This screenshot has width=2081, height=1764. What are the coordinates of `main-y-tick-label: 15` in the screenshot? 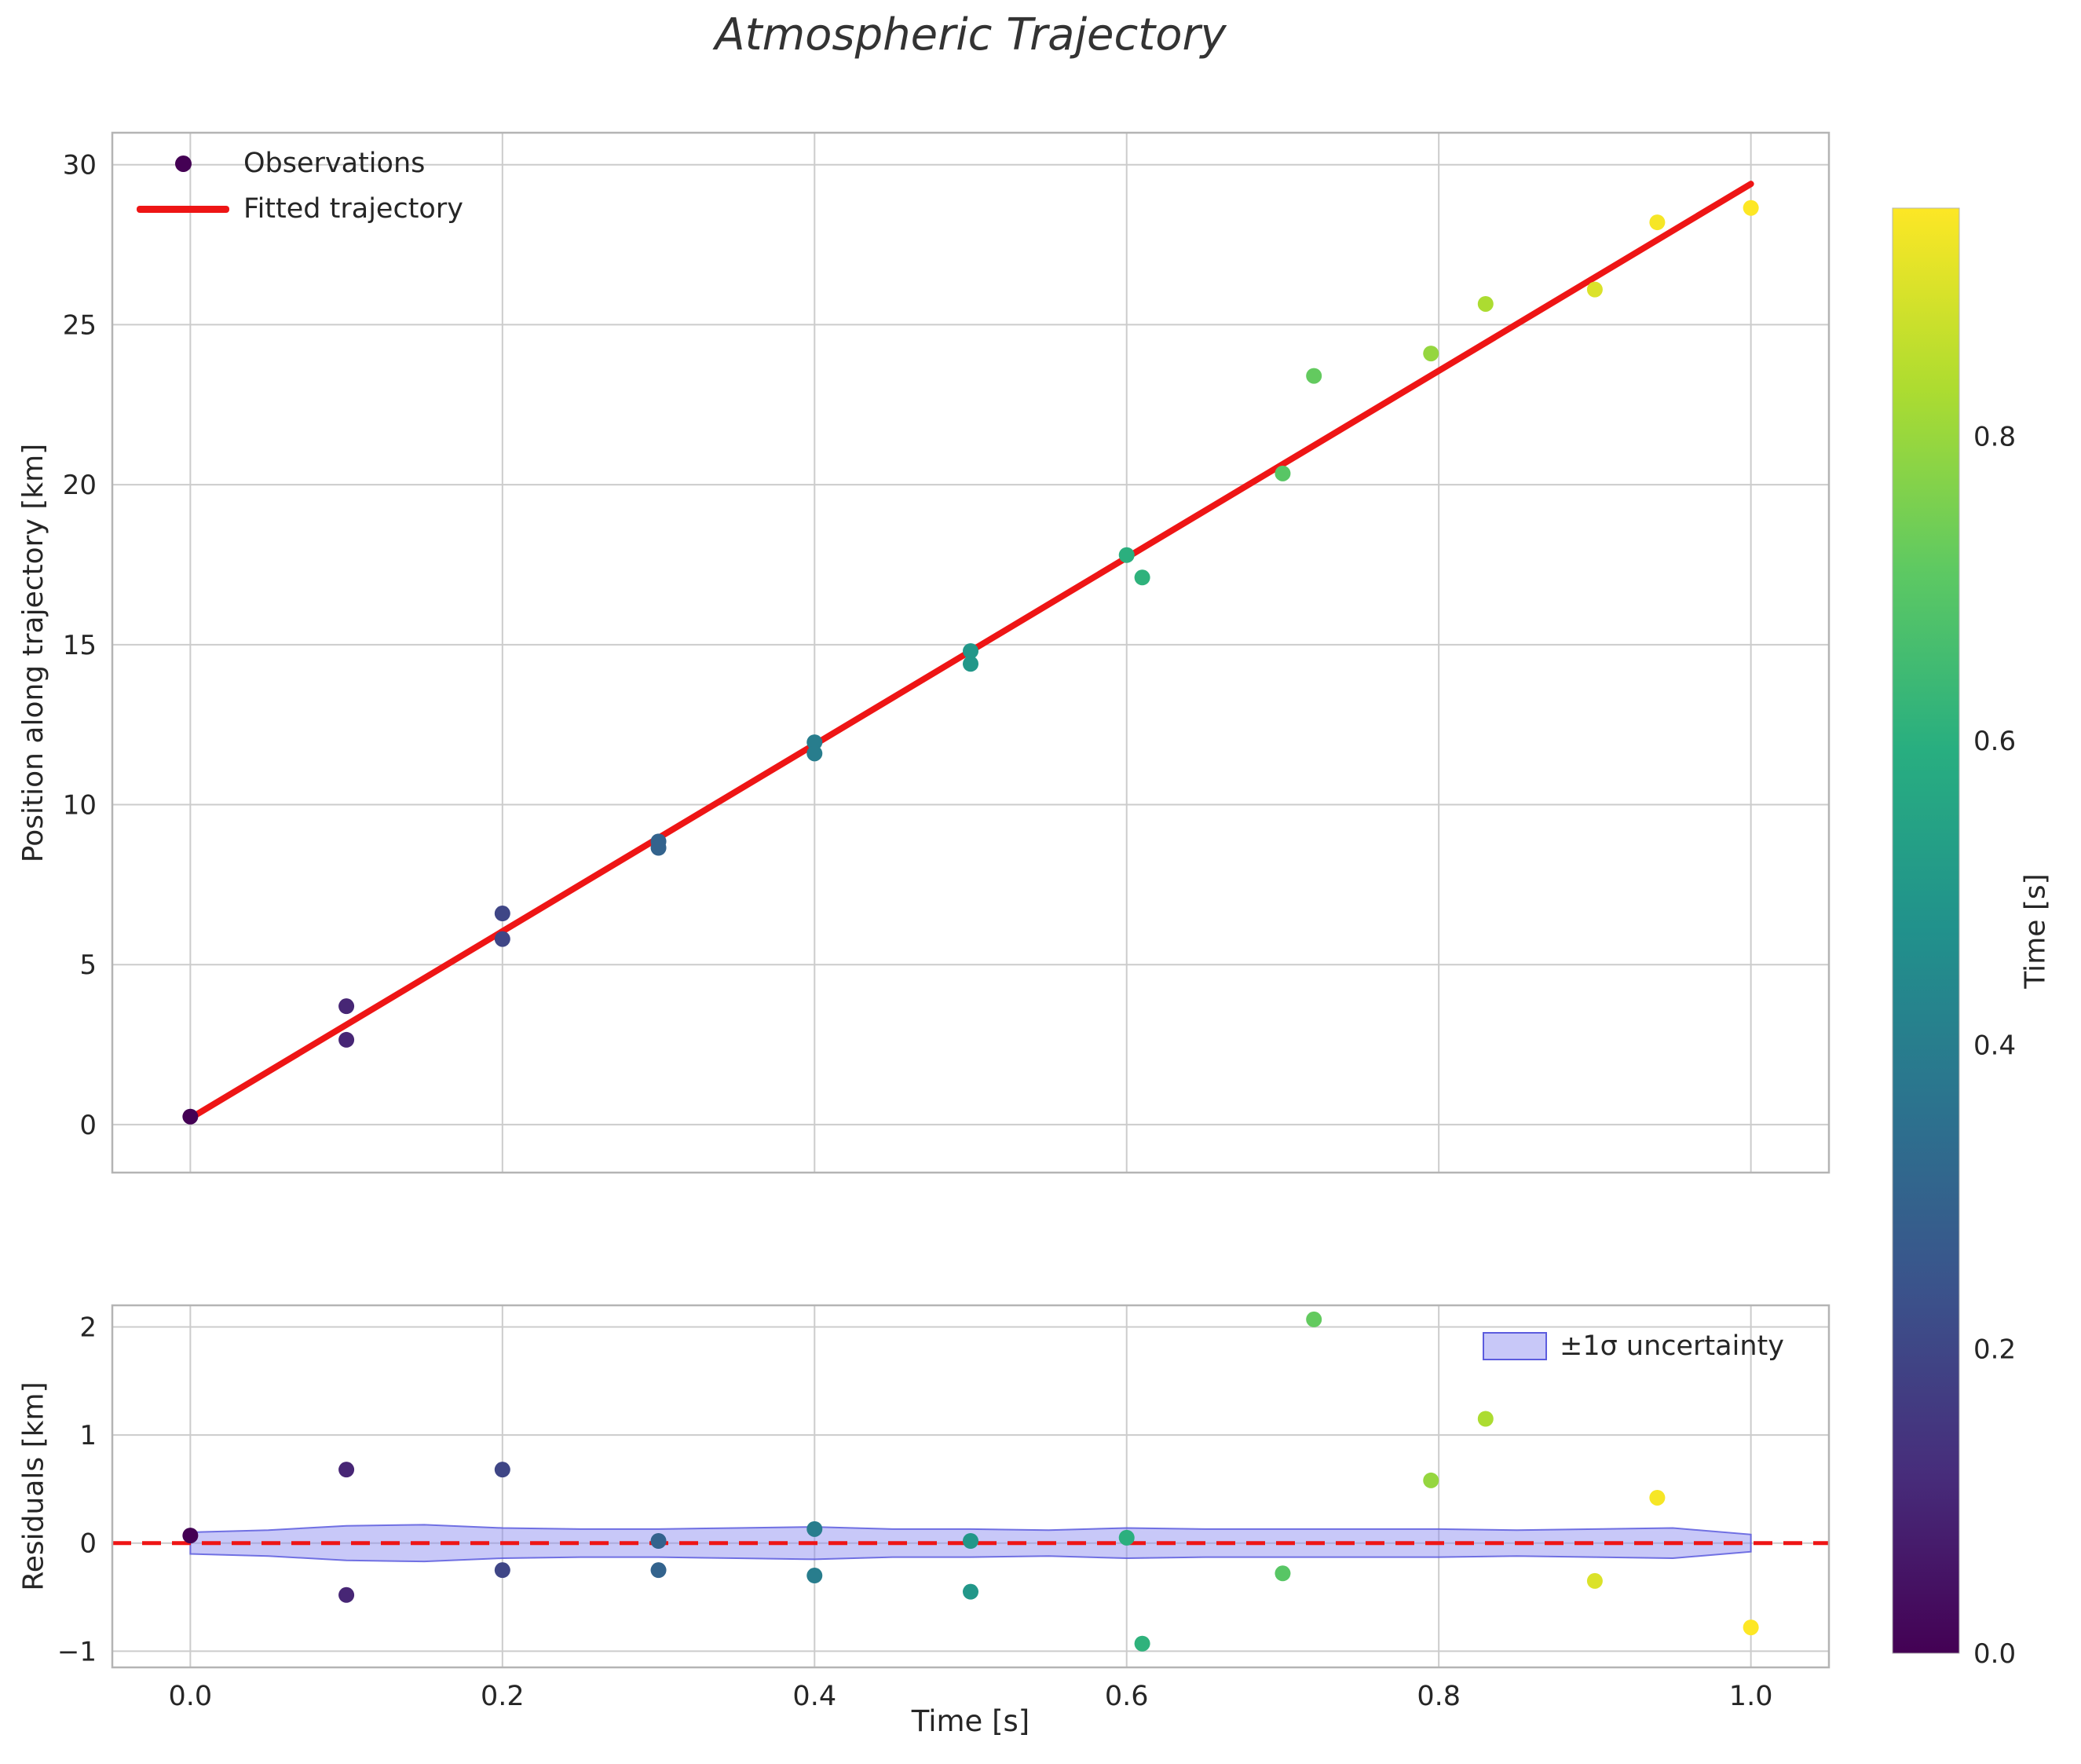 It's located at (80, 646).